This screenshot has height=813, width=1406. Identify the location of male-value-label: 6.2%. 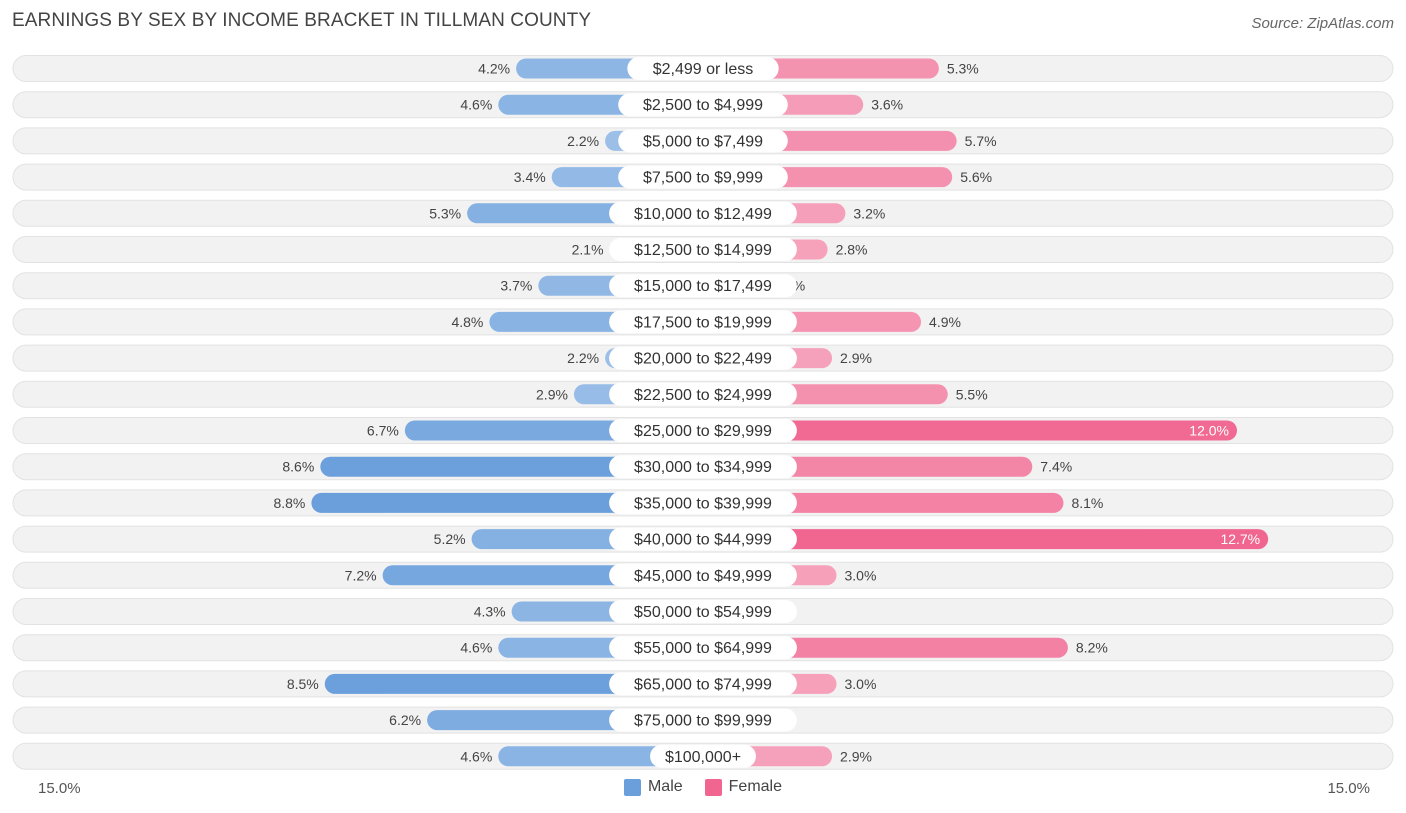
(405, 720).